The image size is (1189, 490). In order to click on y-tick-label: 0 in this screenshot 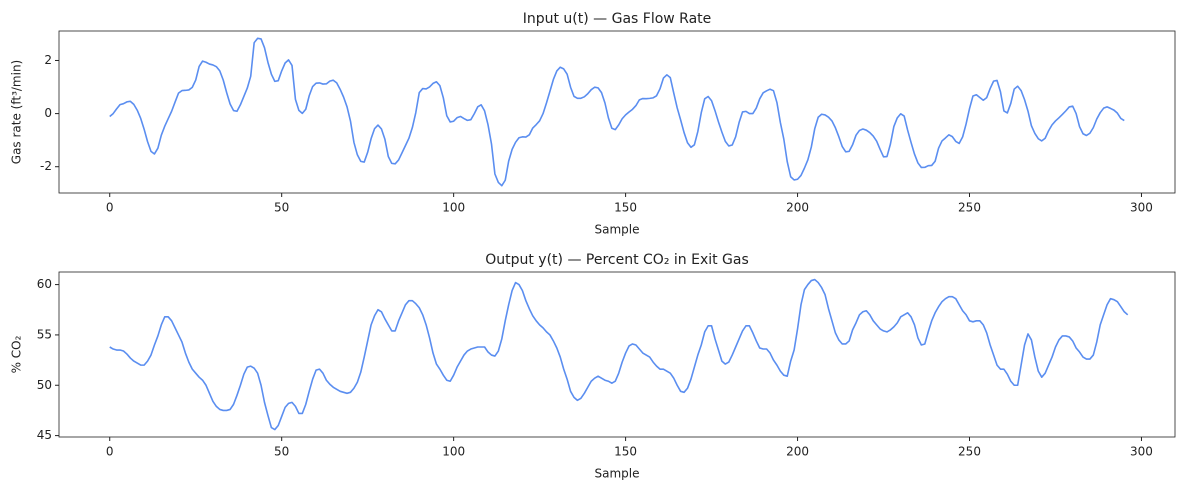, I will do `click(48, 113)`.